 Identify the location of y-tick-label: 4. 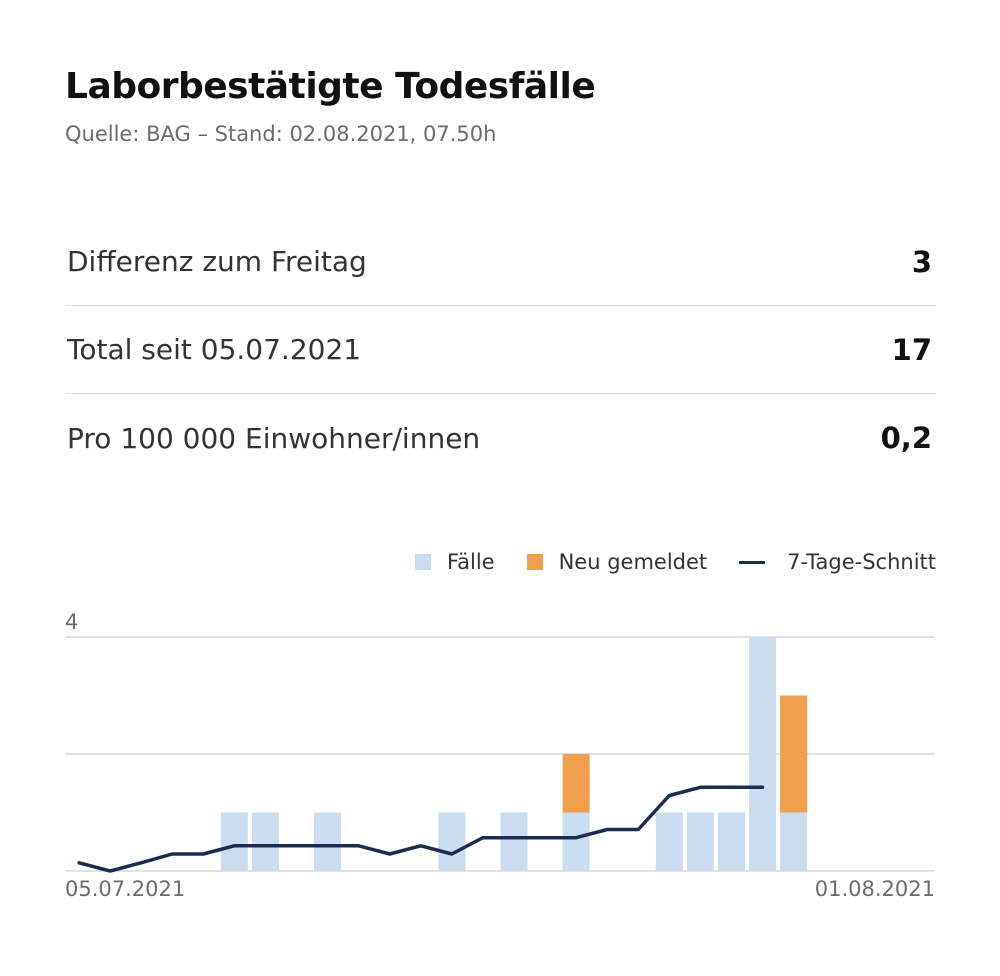
(71, 622).